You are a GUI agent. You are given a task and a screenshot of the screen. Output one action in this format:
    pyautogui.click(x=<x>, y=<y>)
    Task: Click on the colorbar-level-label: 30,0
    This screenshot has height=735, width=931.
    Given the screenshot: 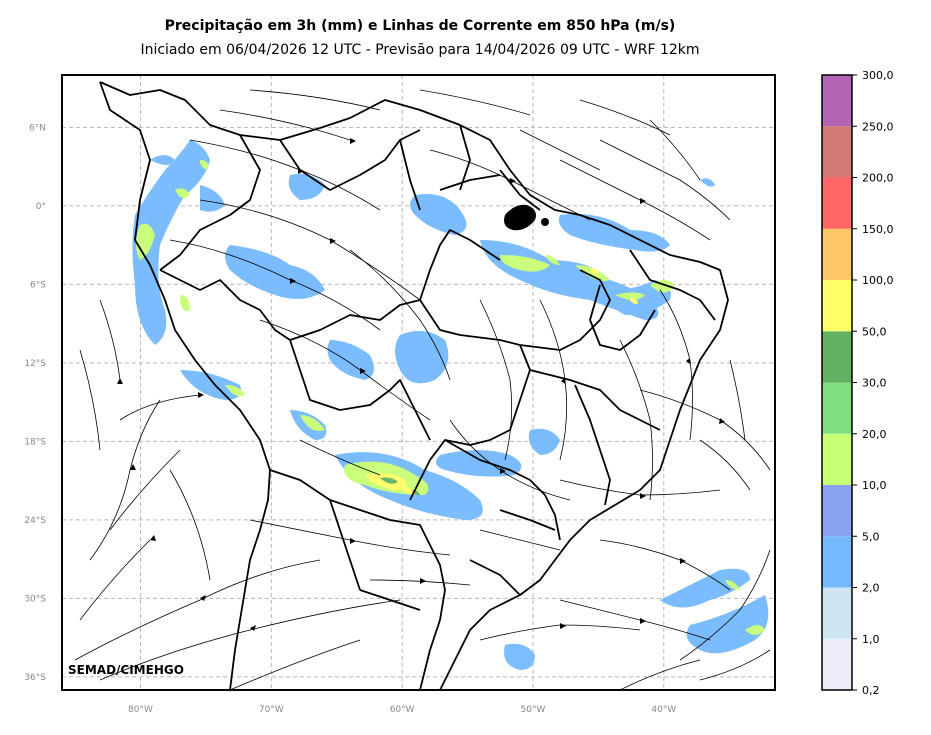 What is the action you would take?
    pyautogui.click(x=874, y=383)
    